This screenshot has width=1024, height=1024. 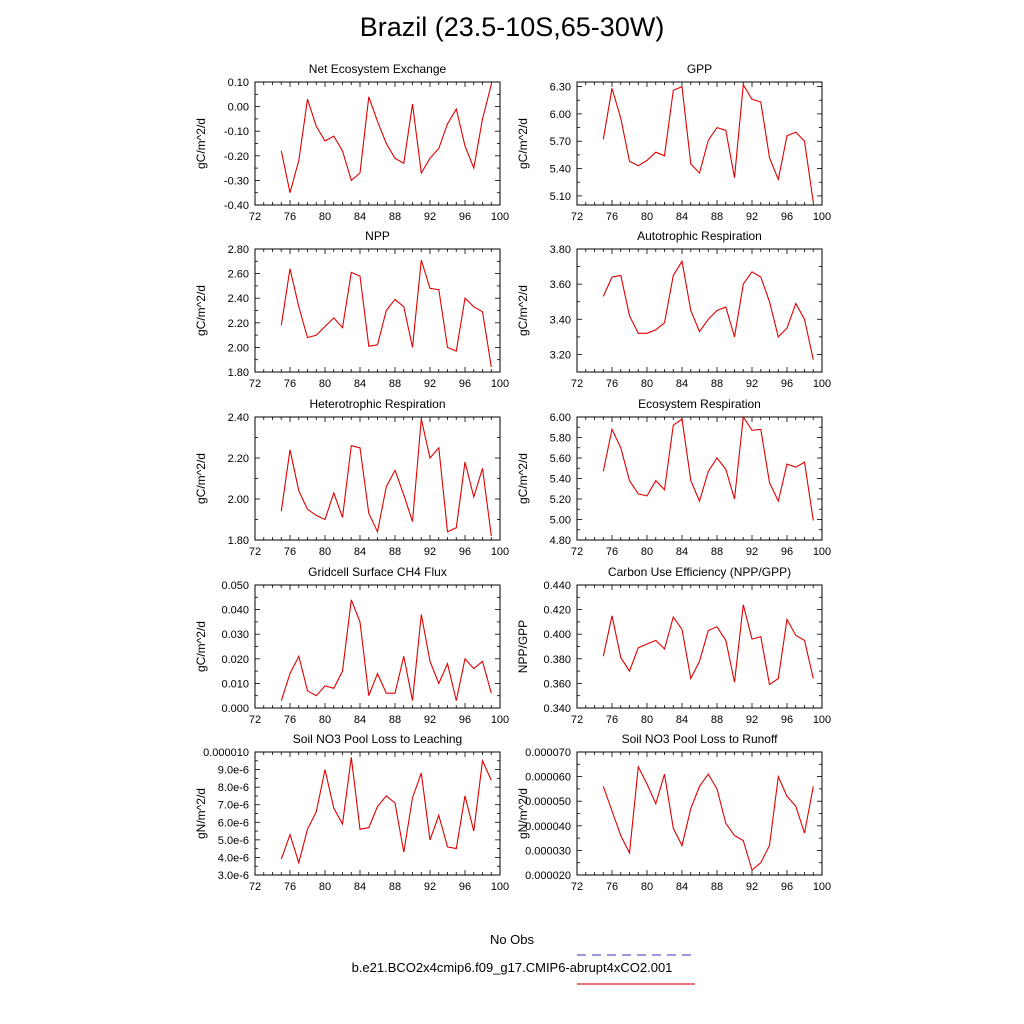 What do you see at coordinates (235, 586) in the screenshot?
I see `y-tick-label: 0.050` at bounding box center [235, 586].